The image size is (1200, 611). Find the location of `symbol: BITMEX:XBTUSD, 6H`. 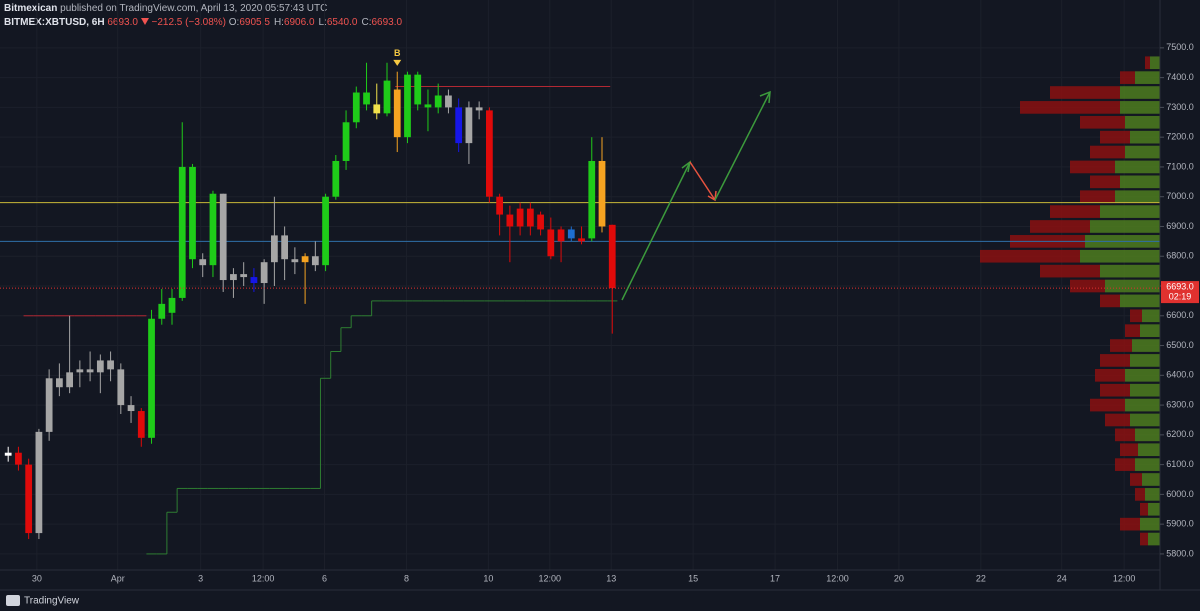

symbol: BITMEX:XBTUSD, 6H is located at coordinates (54, 22).